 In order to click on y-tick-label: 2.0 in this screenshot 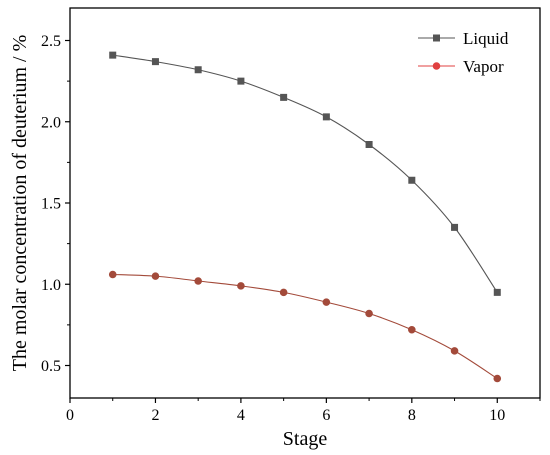, I will do `click(51, 122)`.